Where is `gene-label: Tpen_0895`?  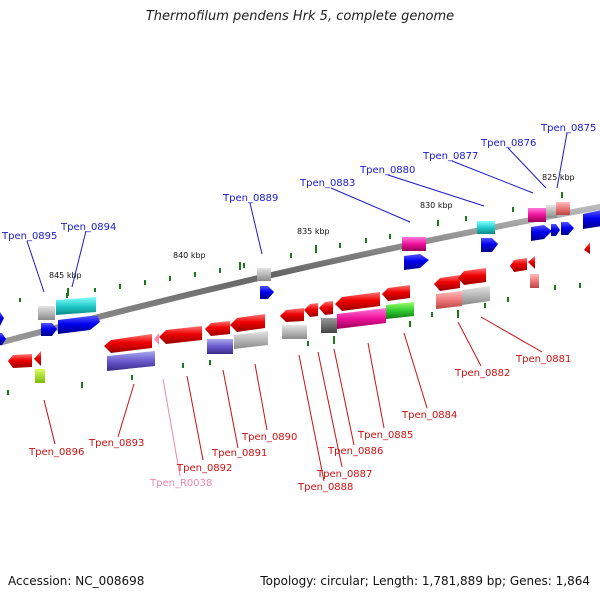
gene-label: Tpen_0895 is located at coordinates (29, 236).